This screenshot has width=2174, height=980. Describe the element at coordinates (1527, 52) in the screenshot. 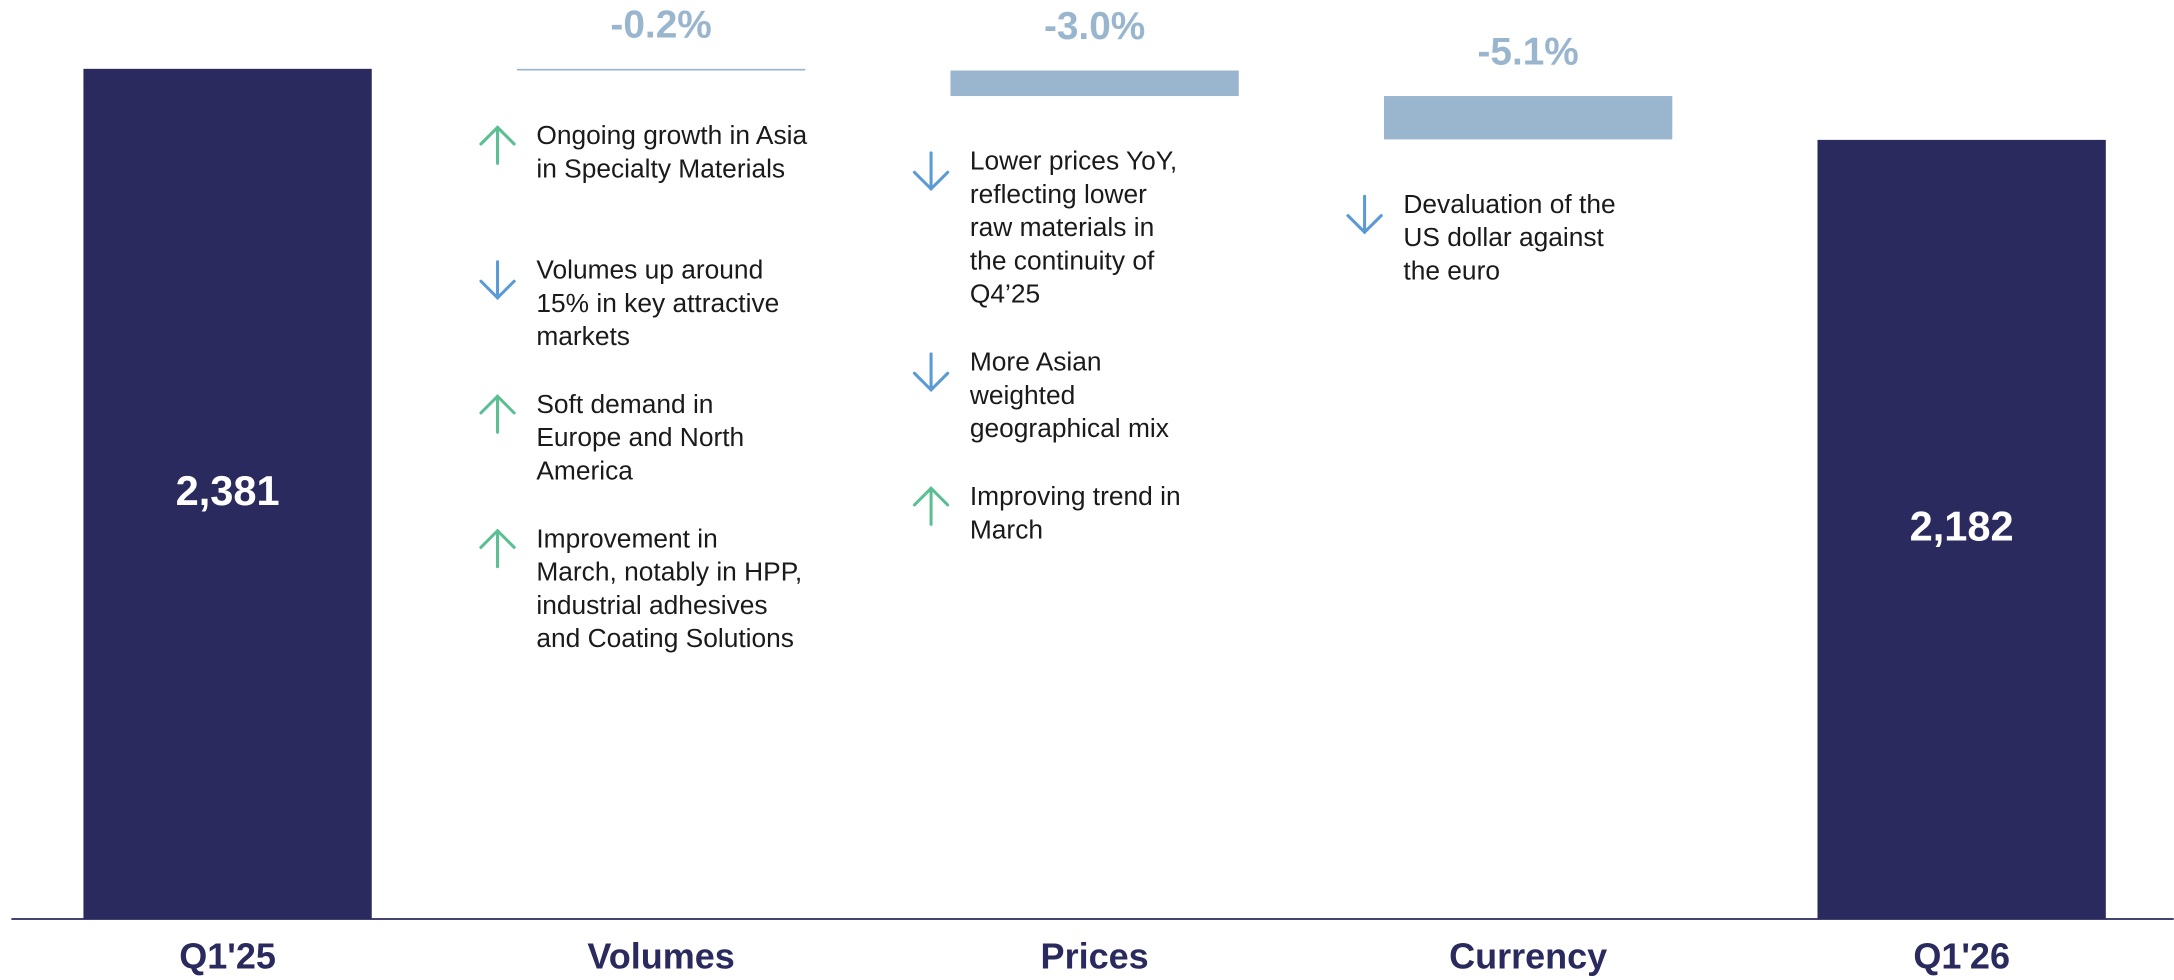

I see `value-label: -5.1%` at that location.